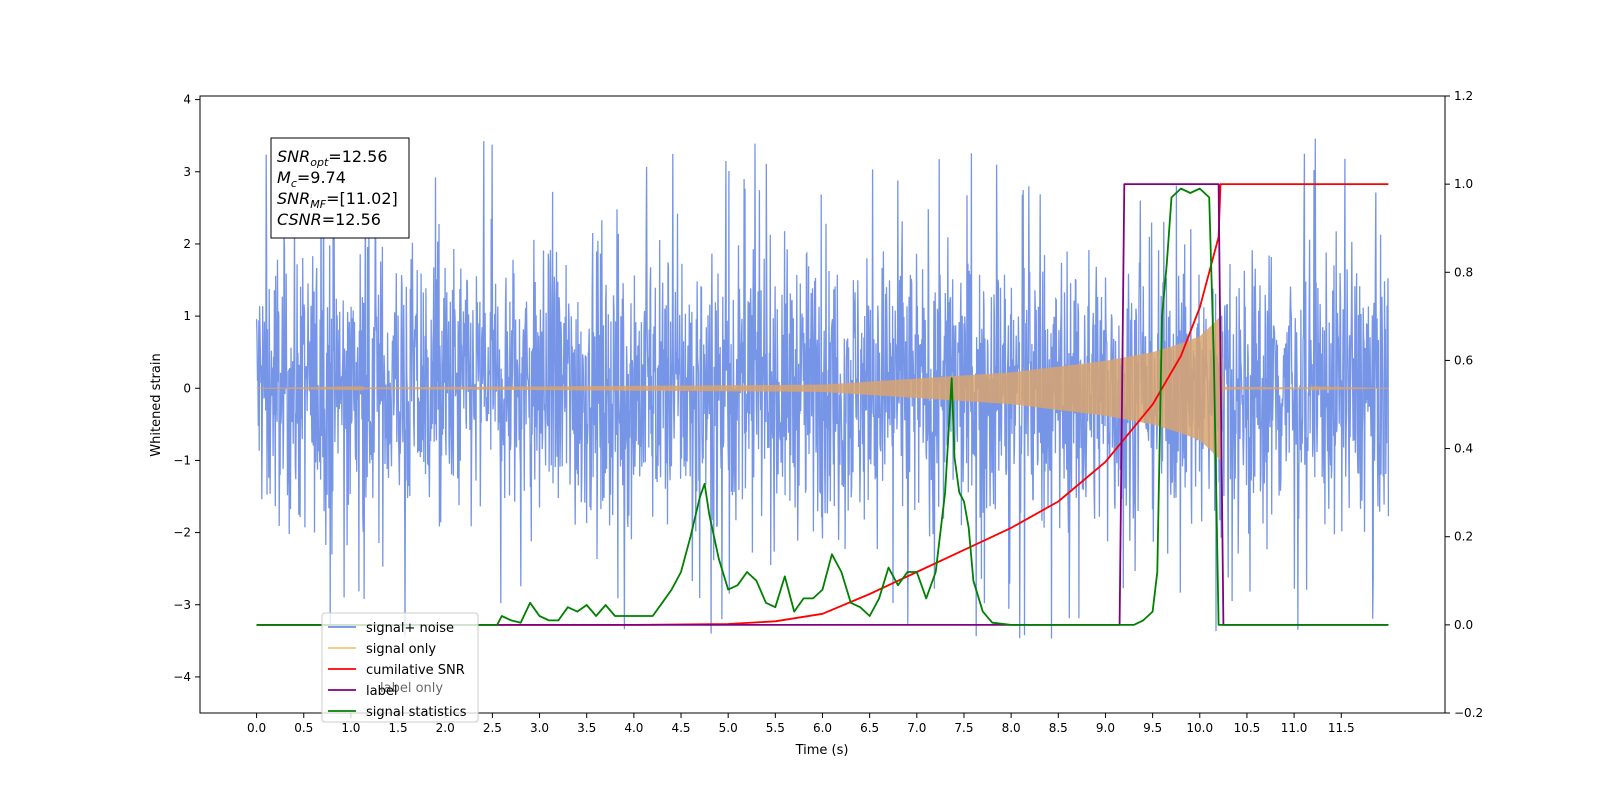 Image resolution: width=1600 pixels, height=800 pixels. I want to click on x-tick-label: 7.5, so click(963, 728).